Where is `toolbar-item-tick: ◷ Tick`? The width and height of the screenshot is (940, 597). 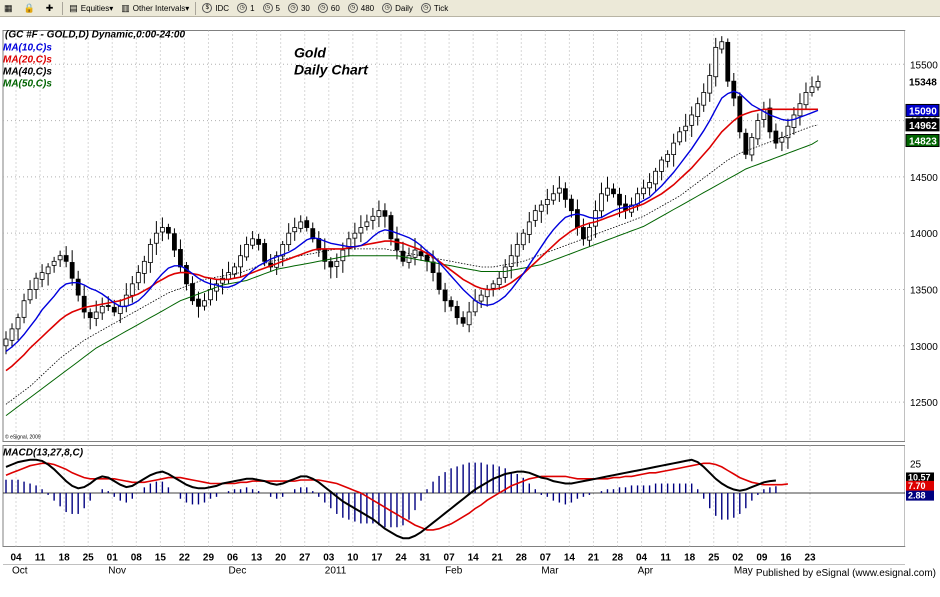
toolbar-item-tick: ◷ Tick is located at coordinates (434, 8).